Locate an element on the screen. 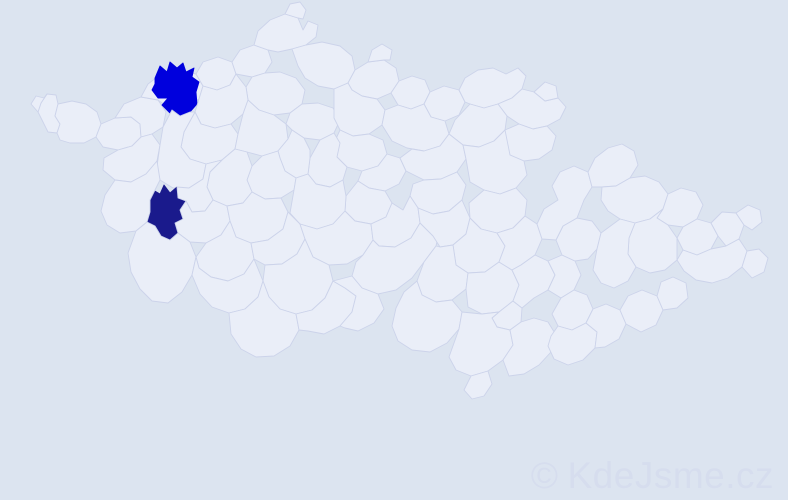  district-edge-sluknov is located at coordinates (295, 10).